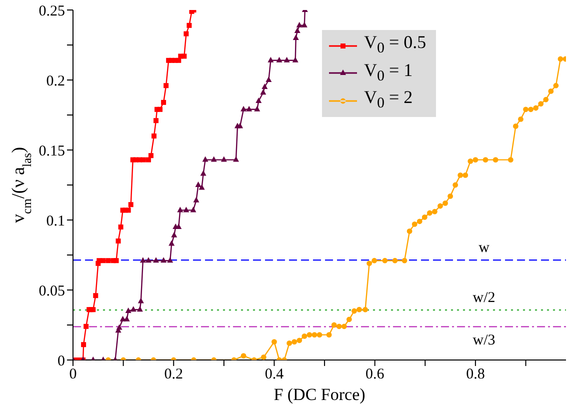 This screenshot has width=571, height=404. I want to click on y-tick-label: 0.25, so click(51, 11).